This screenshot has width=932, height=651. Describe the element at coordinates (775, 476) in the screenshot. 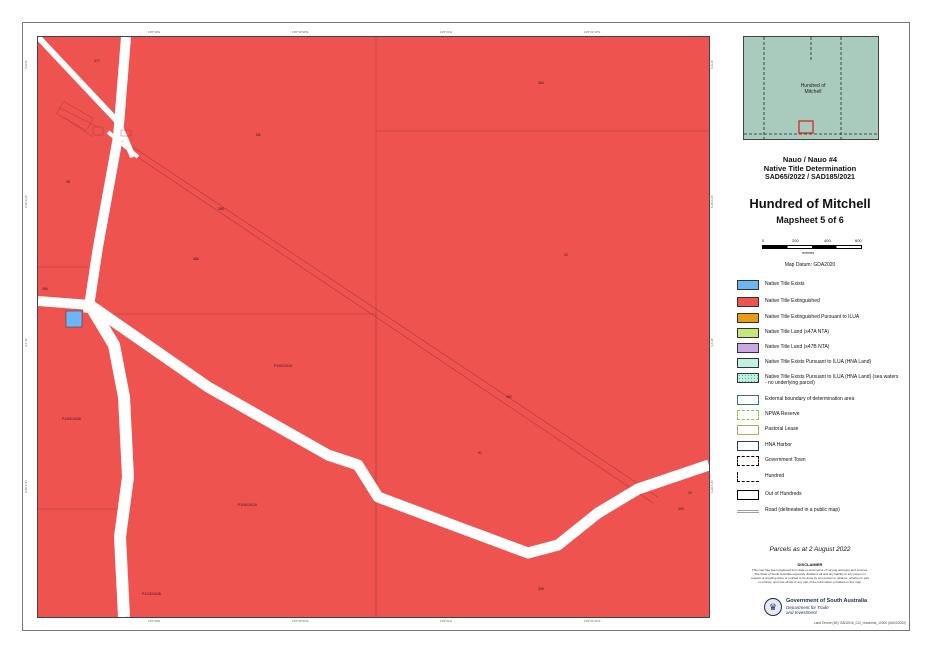

I see `legend-label: Hundred` at that location.